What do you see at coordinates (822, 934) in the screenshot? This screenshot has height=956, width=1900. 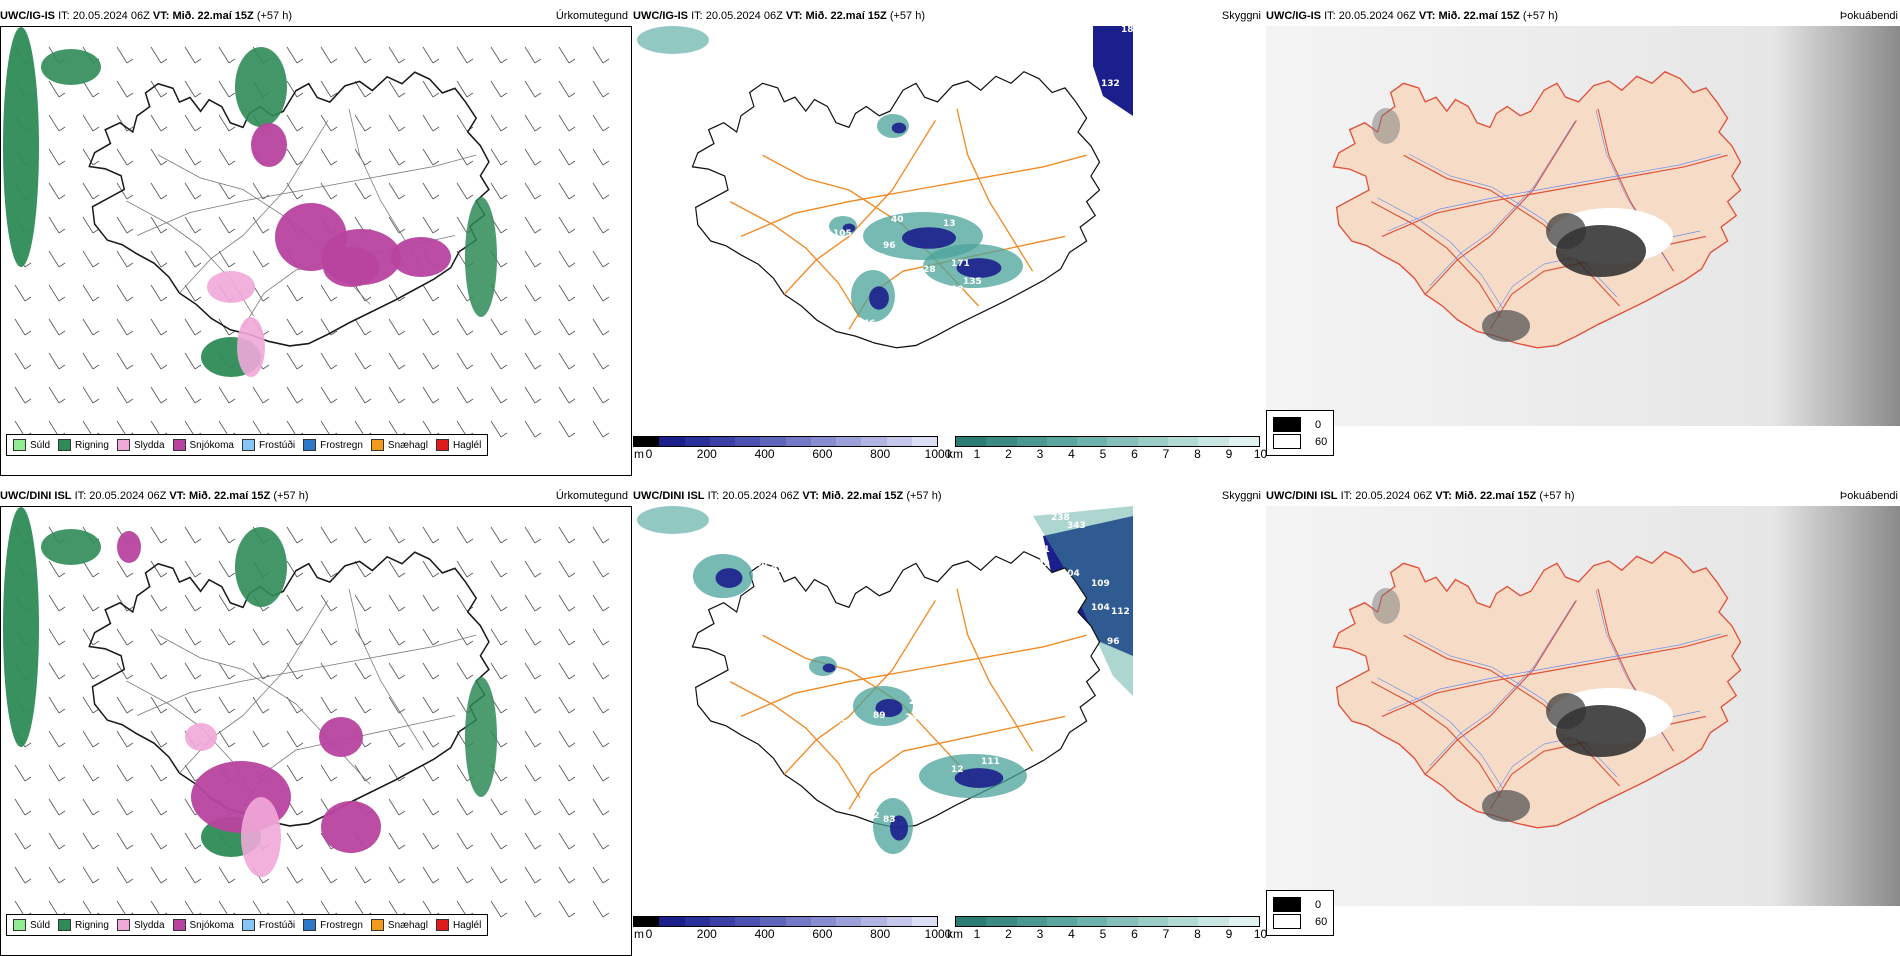 I see `height-tick: 600` at bounding box center [822, 934].